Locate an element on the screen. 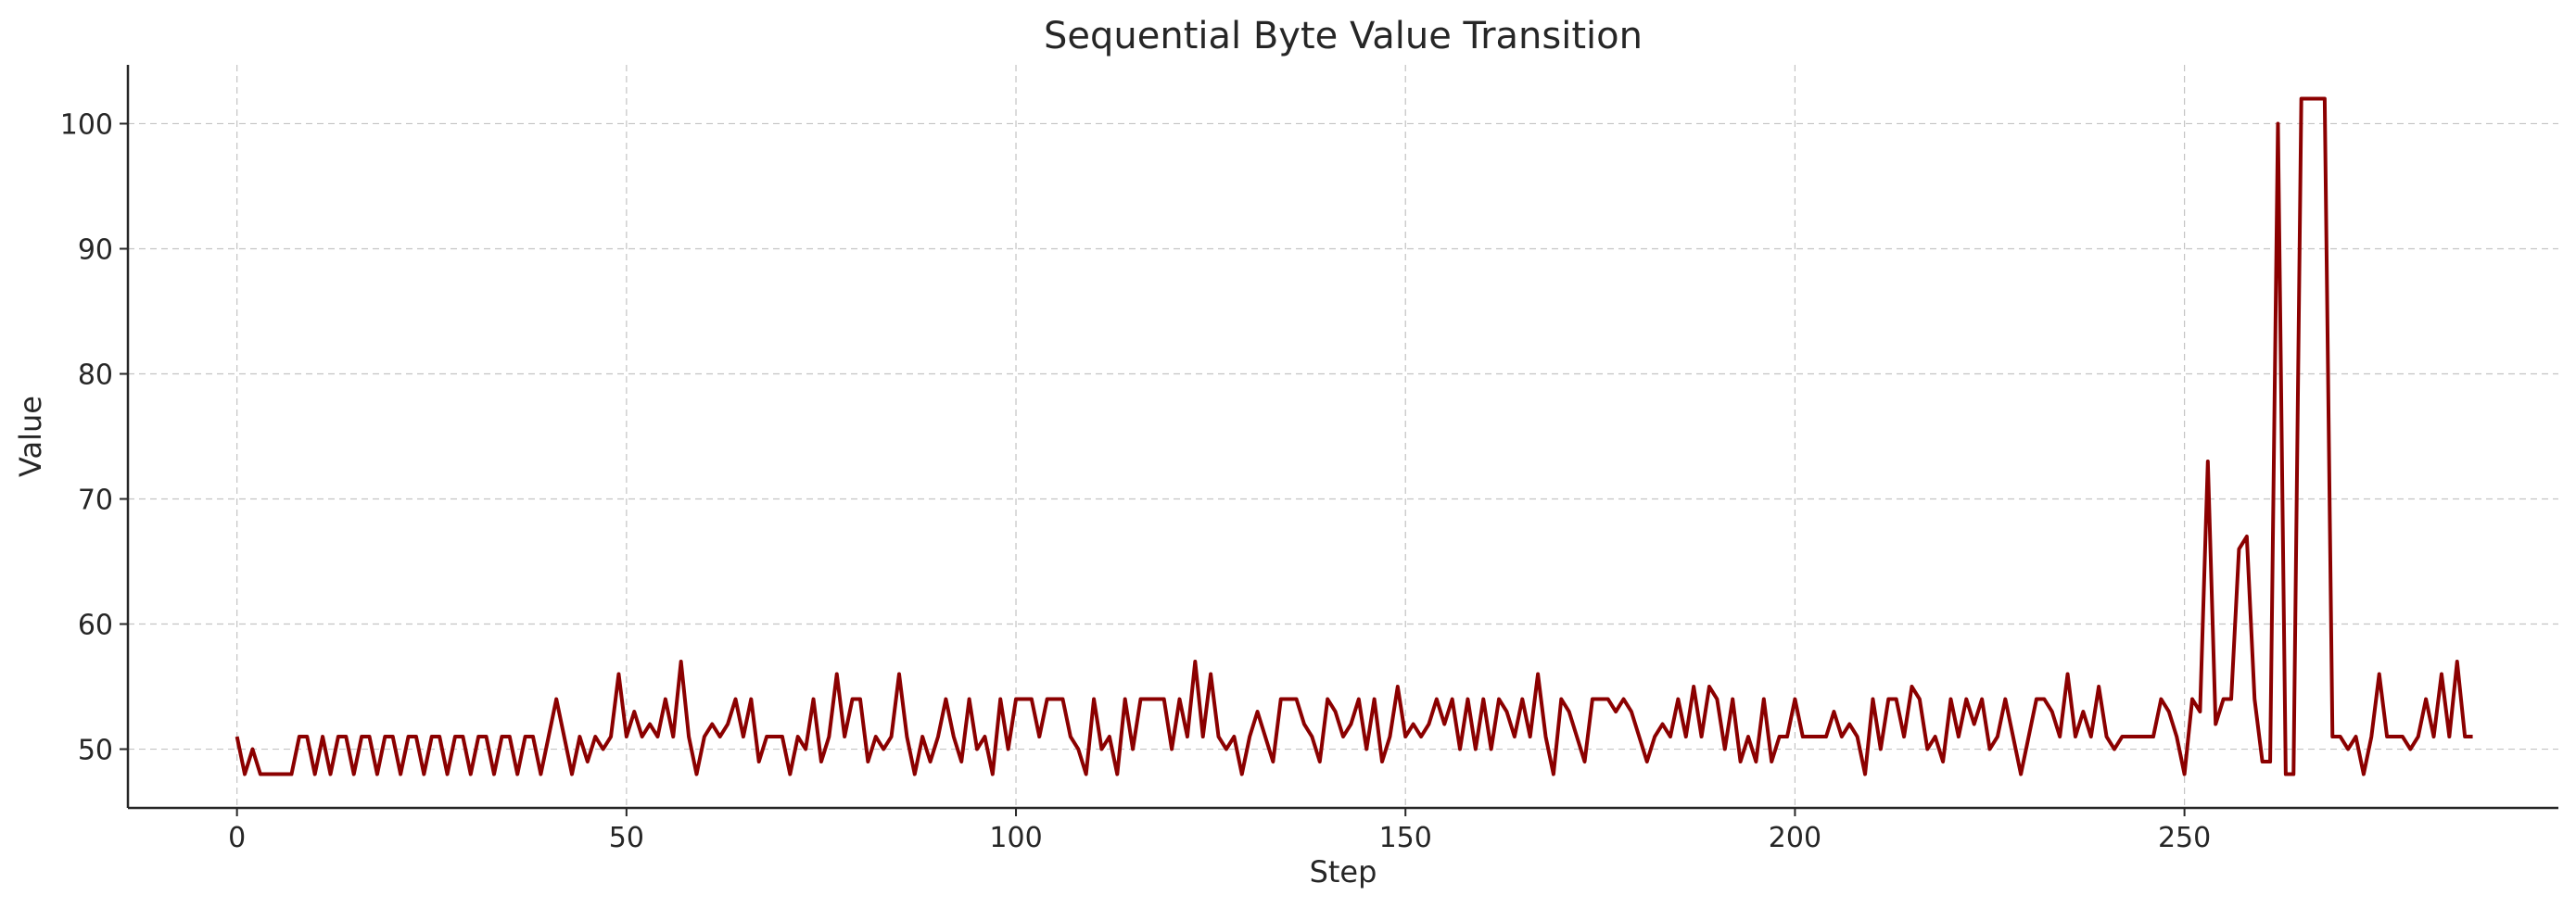 This screenshot has height=908, width=2576. x-tick-label: 0 is located at coordinates (237, 838).